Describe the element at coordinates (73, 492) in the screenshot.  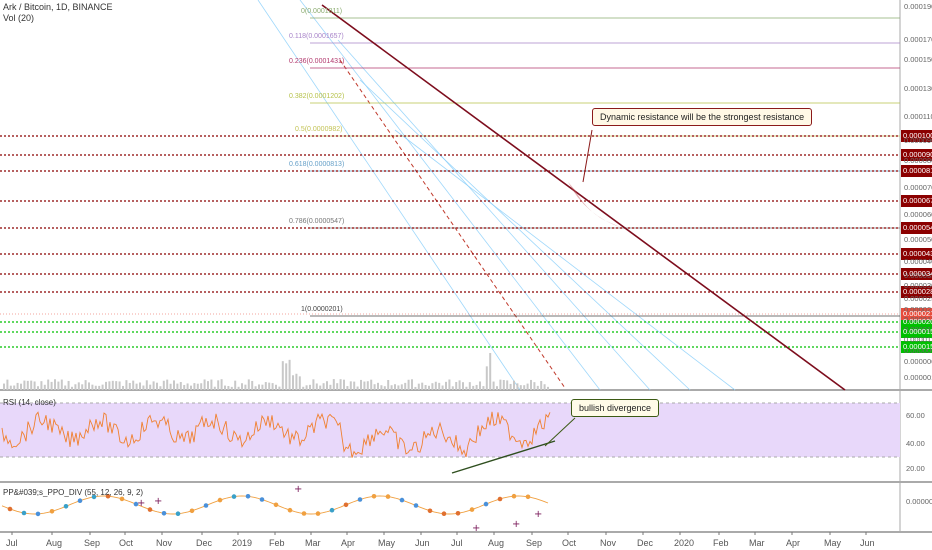
I see `ppo-title: PP&#039;s_PPO_DIV (55, 12, 26, 9, 2)` at that location.